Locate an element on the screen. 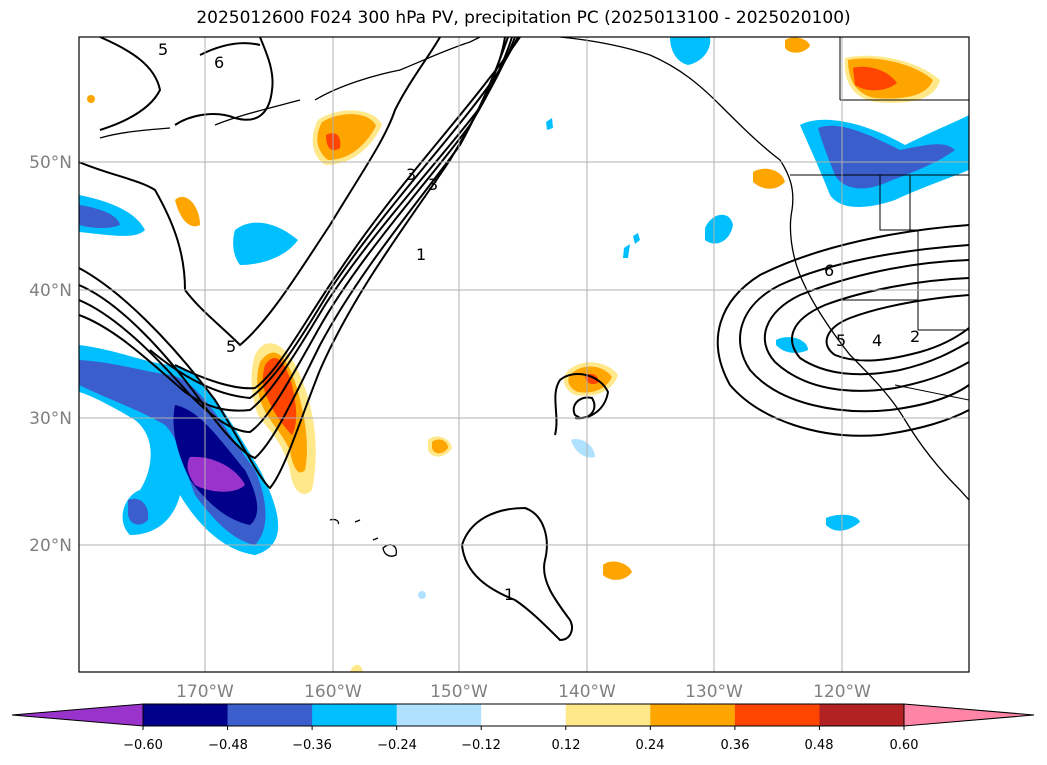 This screenshot has width=1047, height=765. colorbar-label: 0.60 is located at coordinates (904, 745).